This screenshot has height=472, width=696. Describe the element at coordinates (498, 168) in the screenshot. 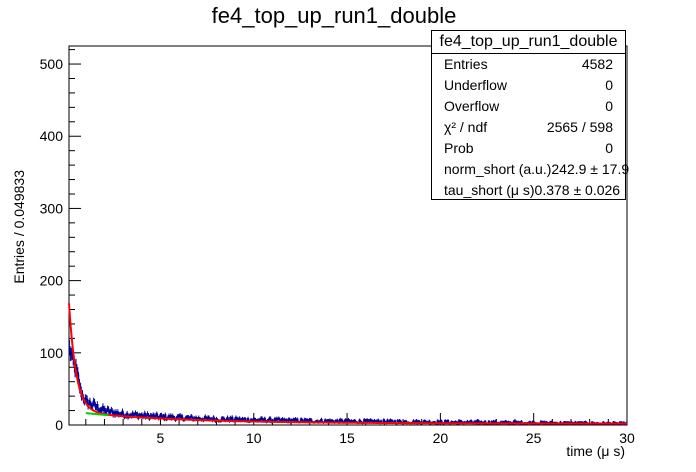

I see `stats-key: norm_short (a.u.)` at that location.